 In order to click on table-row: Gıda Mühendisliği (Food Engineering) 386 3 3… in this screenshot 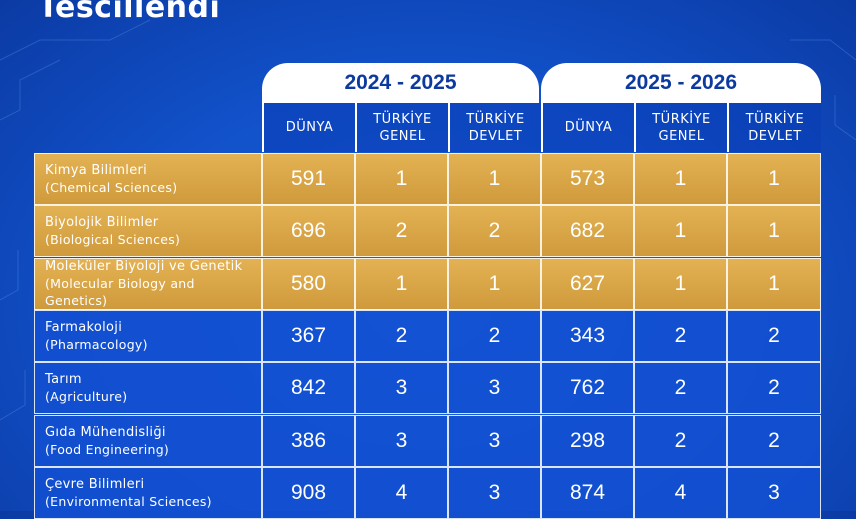, I will do `click(427, 440)`.